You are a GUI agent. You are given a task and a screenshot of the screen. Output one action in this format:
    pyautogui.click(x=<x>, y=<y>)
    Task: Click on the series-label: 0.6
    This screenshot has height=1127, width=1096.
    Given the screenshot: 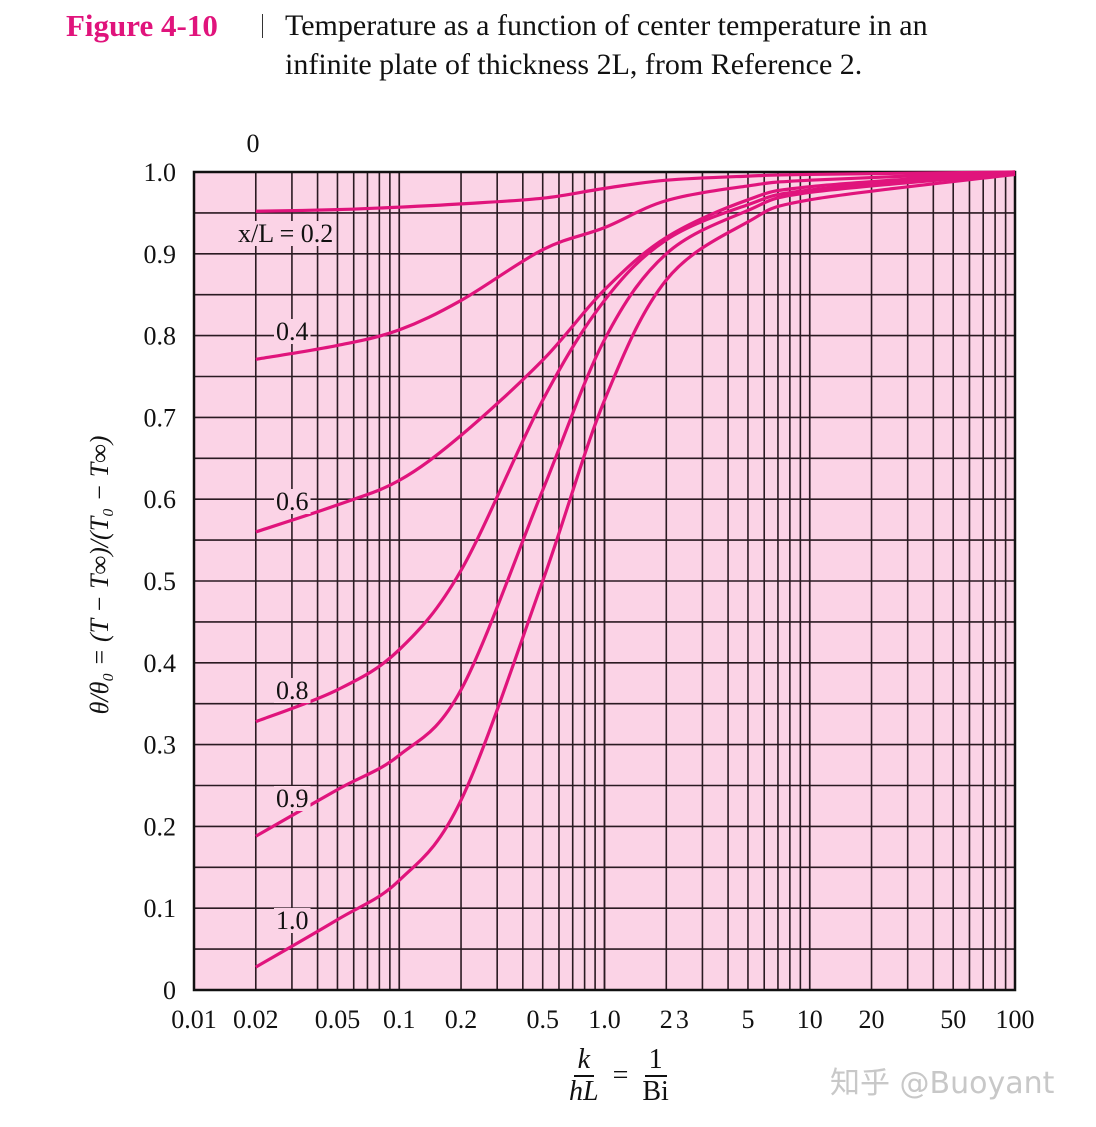 What is the action you would take?
    pyautogui.click(x=292, y=501)
    